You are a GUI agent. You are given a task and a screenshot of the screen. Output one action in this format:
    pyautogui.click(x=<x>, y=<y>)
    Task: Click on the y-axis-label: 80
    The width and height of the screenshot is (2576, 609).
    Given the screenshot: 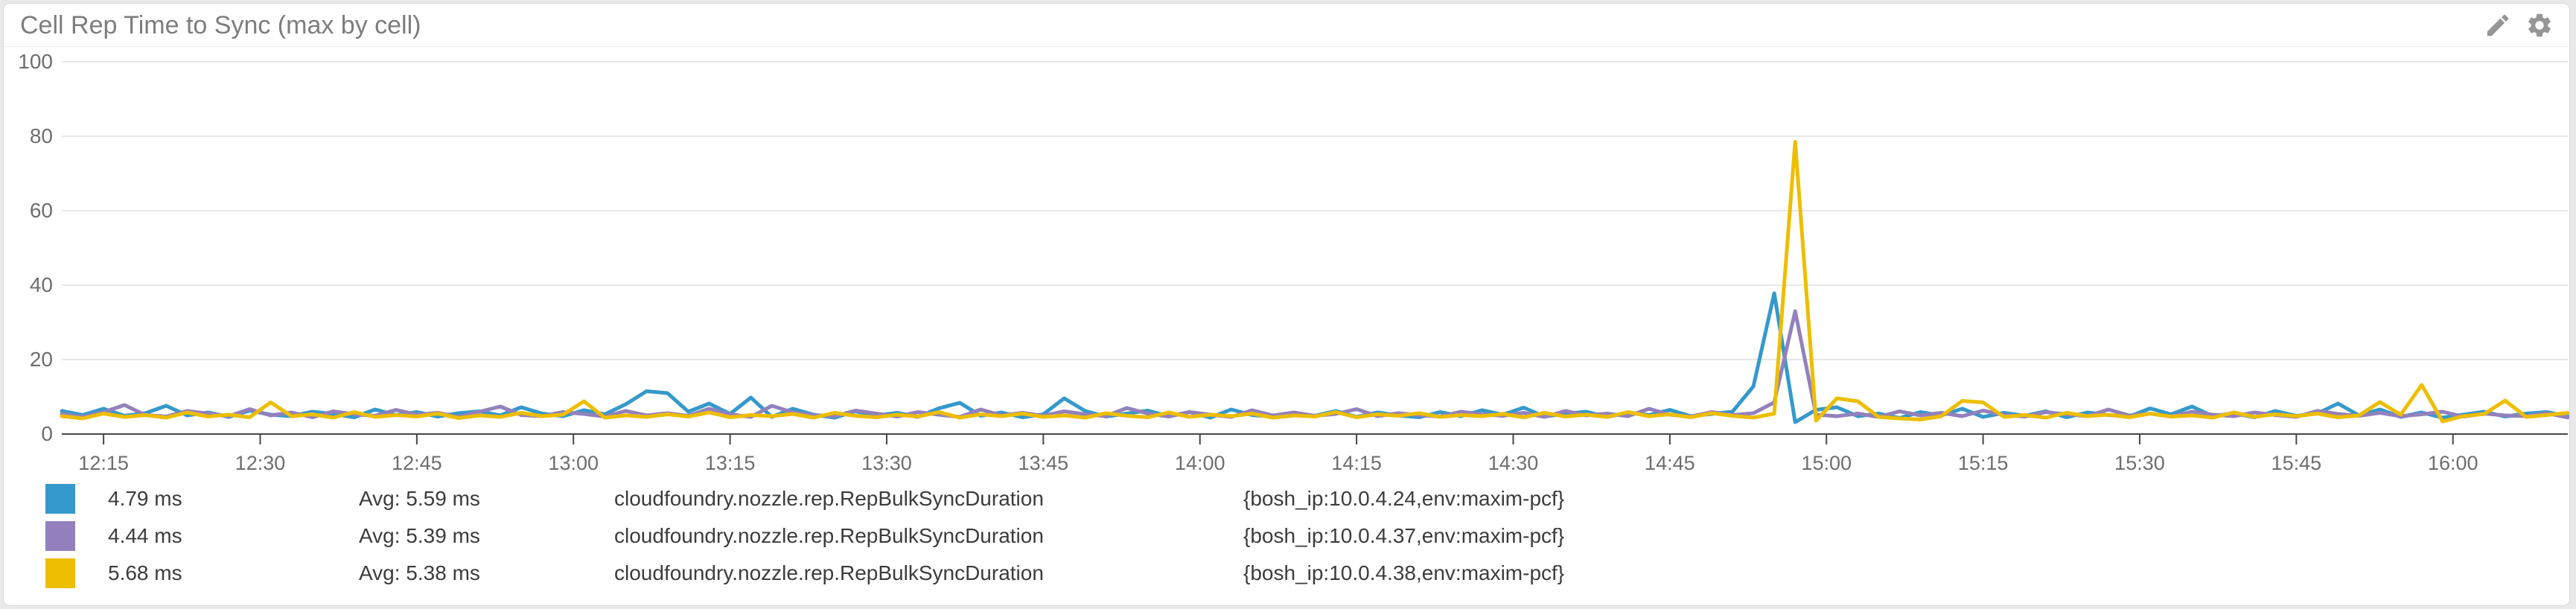 What is the action you would take?
    pyautogui.click(x=41, y=135)
    